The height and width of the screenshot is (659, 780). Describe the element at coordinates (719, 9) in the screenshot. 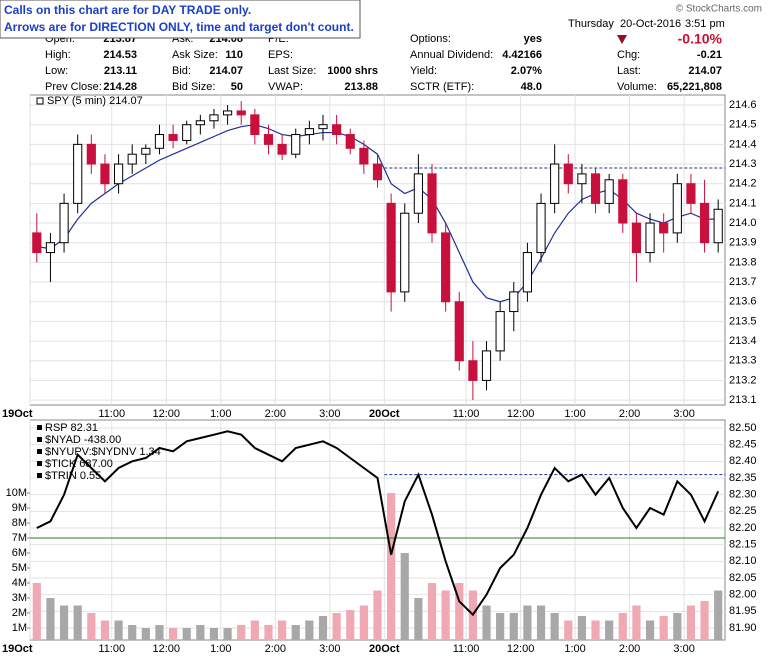

I see `copyright: © StockCharts.com` at that location.